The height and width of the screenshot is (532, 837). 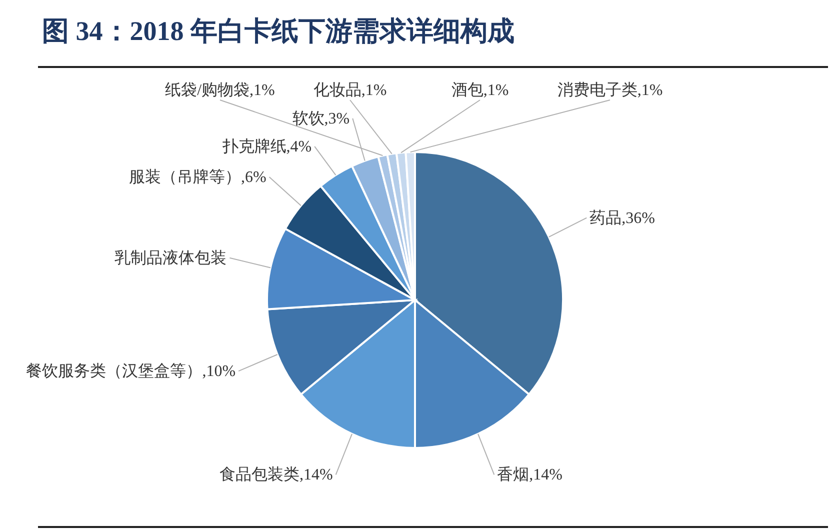 I want to click on slice-label: 药品,36%, so click(x=622, y=217).